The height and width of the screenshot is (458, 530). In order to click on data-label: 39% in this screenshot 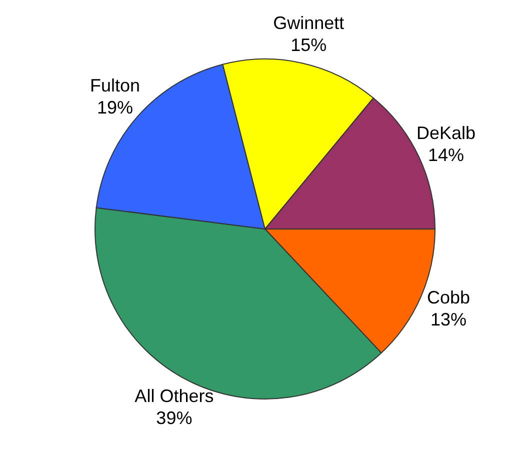, I will do `click(174, 418)`.